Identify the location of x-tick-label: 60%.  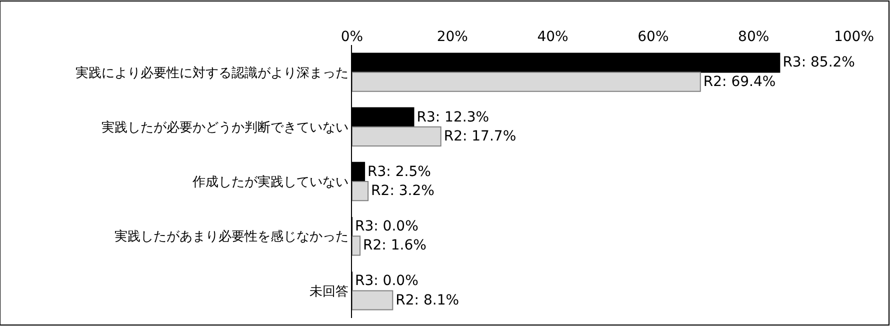
(653, 37).